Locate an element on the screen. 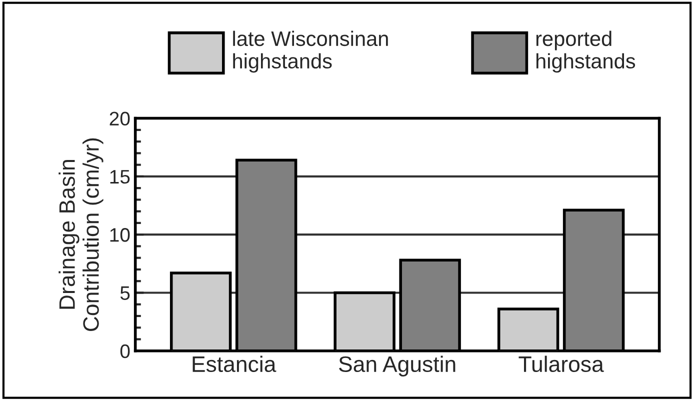 The image size is (694, 401). x-tick-label: San Agustin is located at coordinates (397, 366).